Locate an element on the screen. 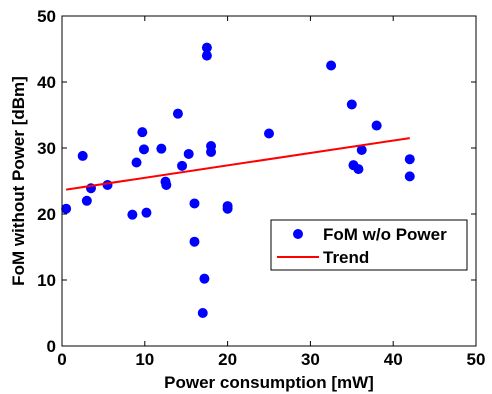  legend: FoM w/o Power Trend is located at coordinates (369, 245).